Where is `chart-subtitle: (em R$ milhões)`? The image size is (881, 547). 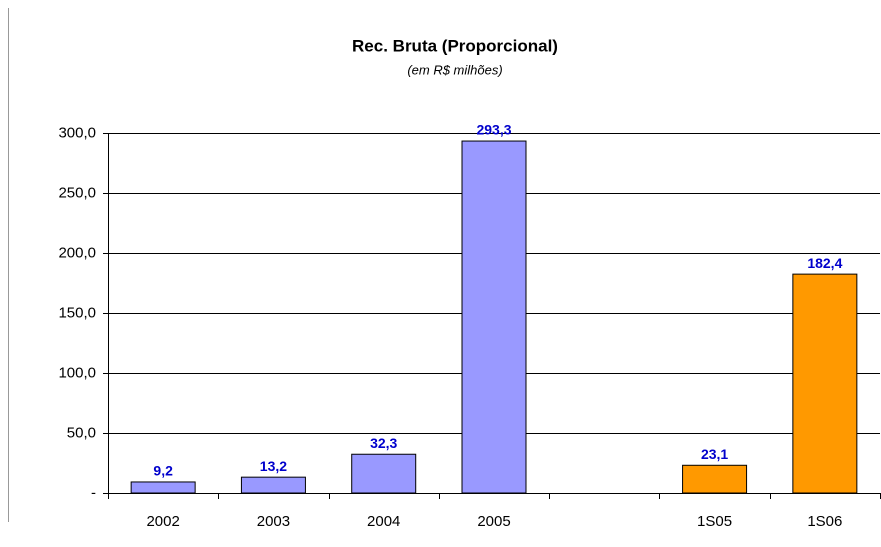
chart-subtitle: (em R$ milhões) is located at coordinates (454, 69).